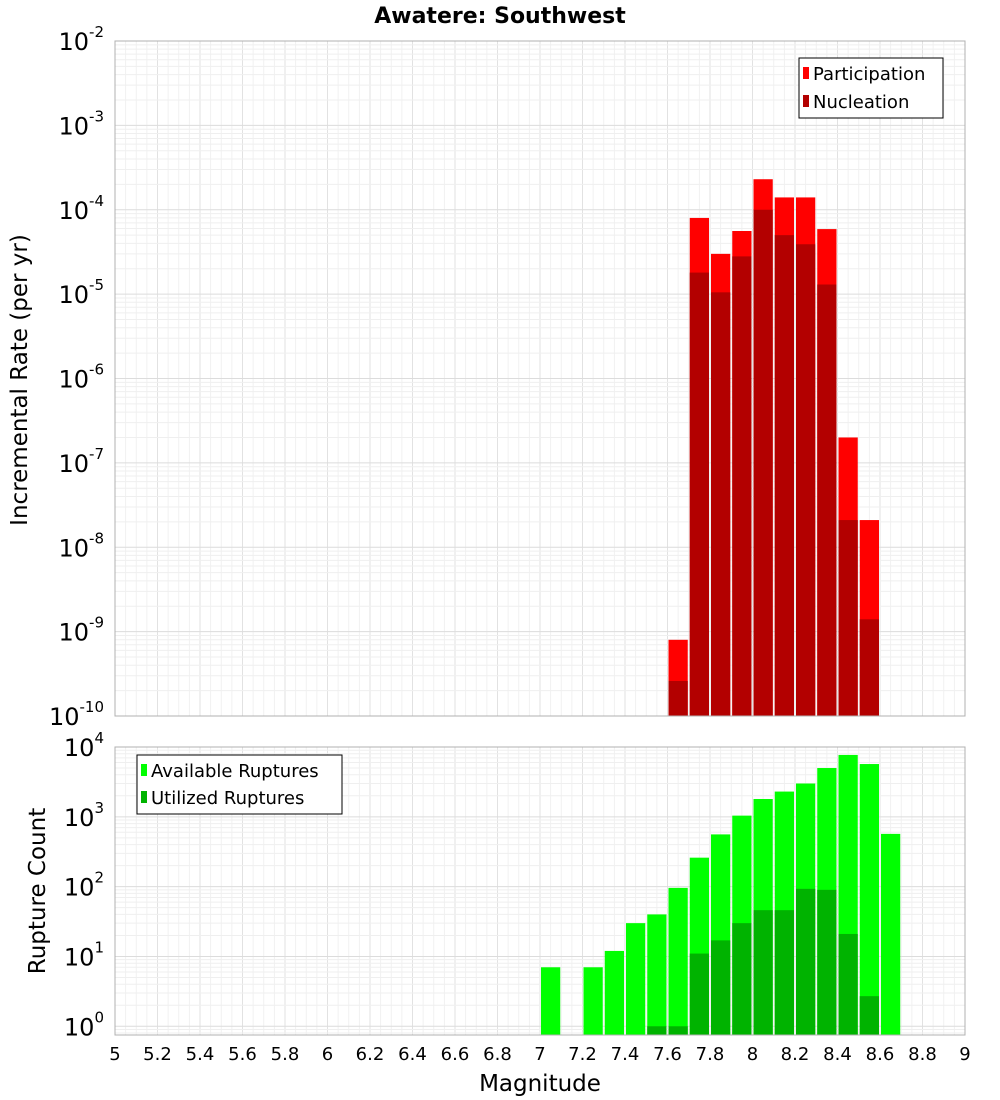 The width and height of the screenshot is (1000, 1100). I want to click on x-tick-label: 6.4, so click(412, 1054).